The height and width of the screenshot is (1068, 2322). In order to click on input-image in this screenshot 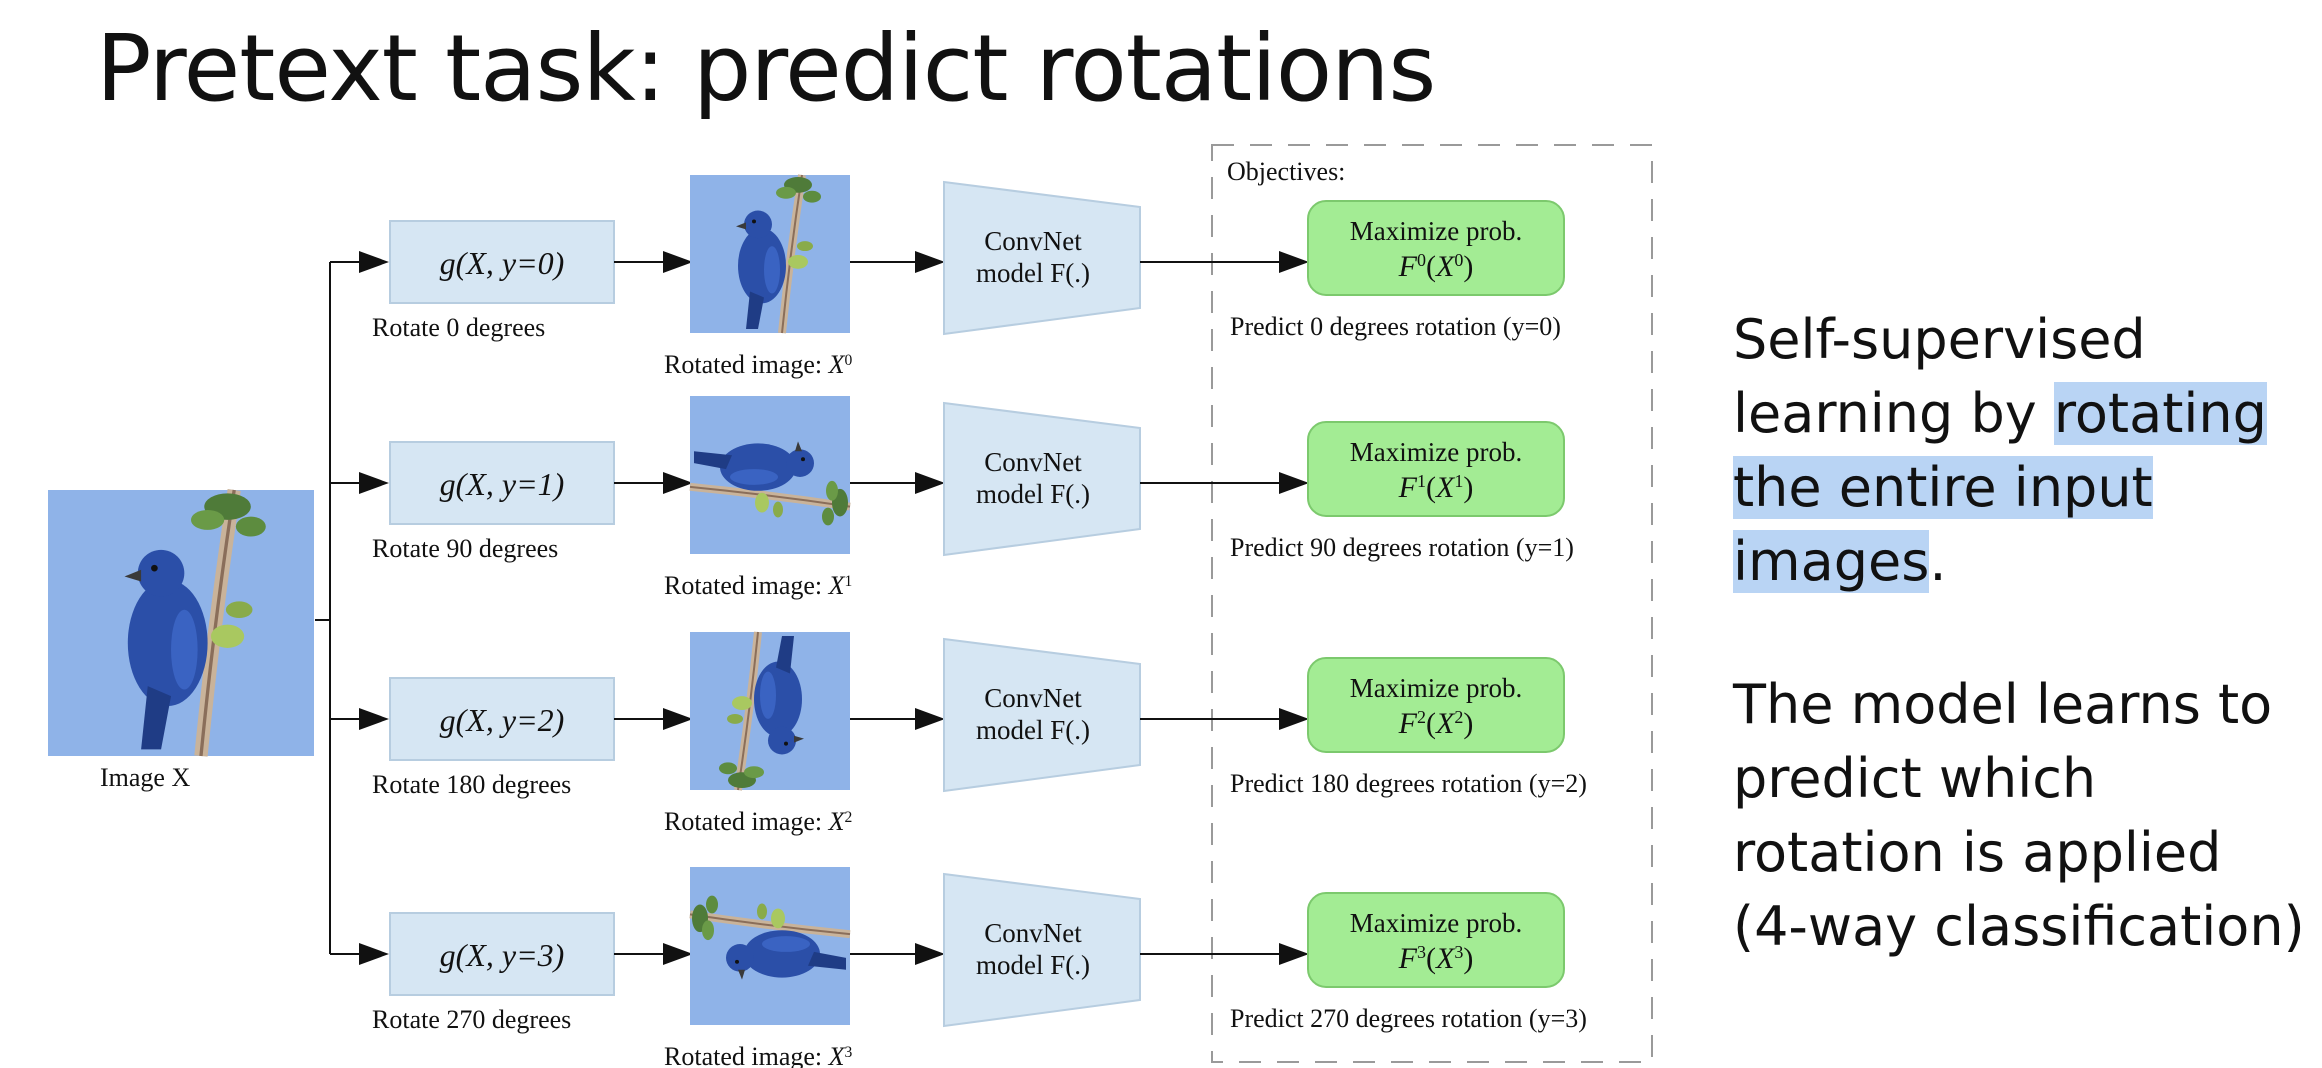, I will do `click(181, 623)`.